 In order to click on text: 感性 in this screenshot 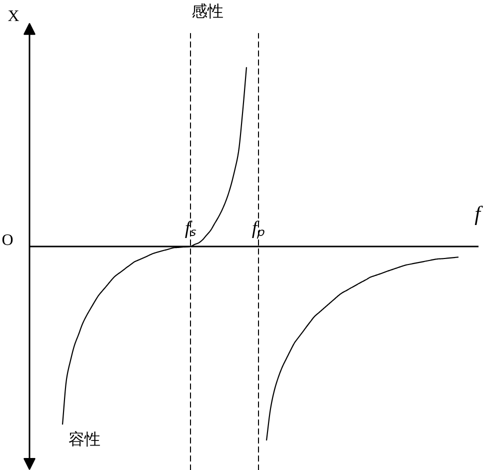, I will do `click(208, 11)`.